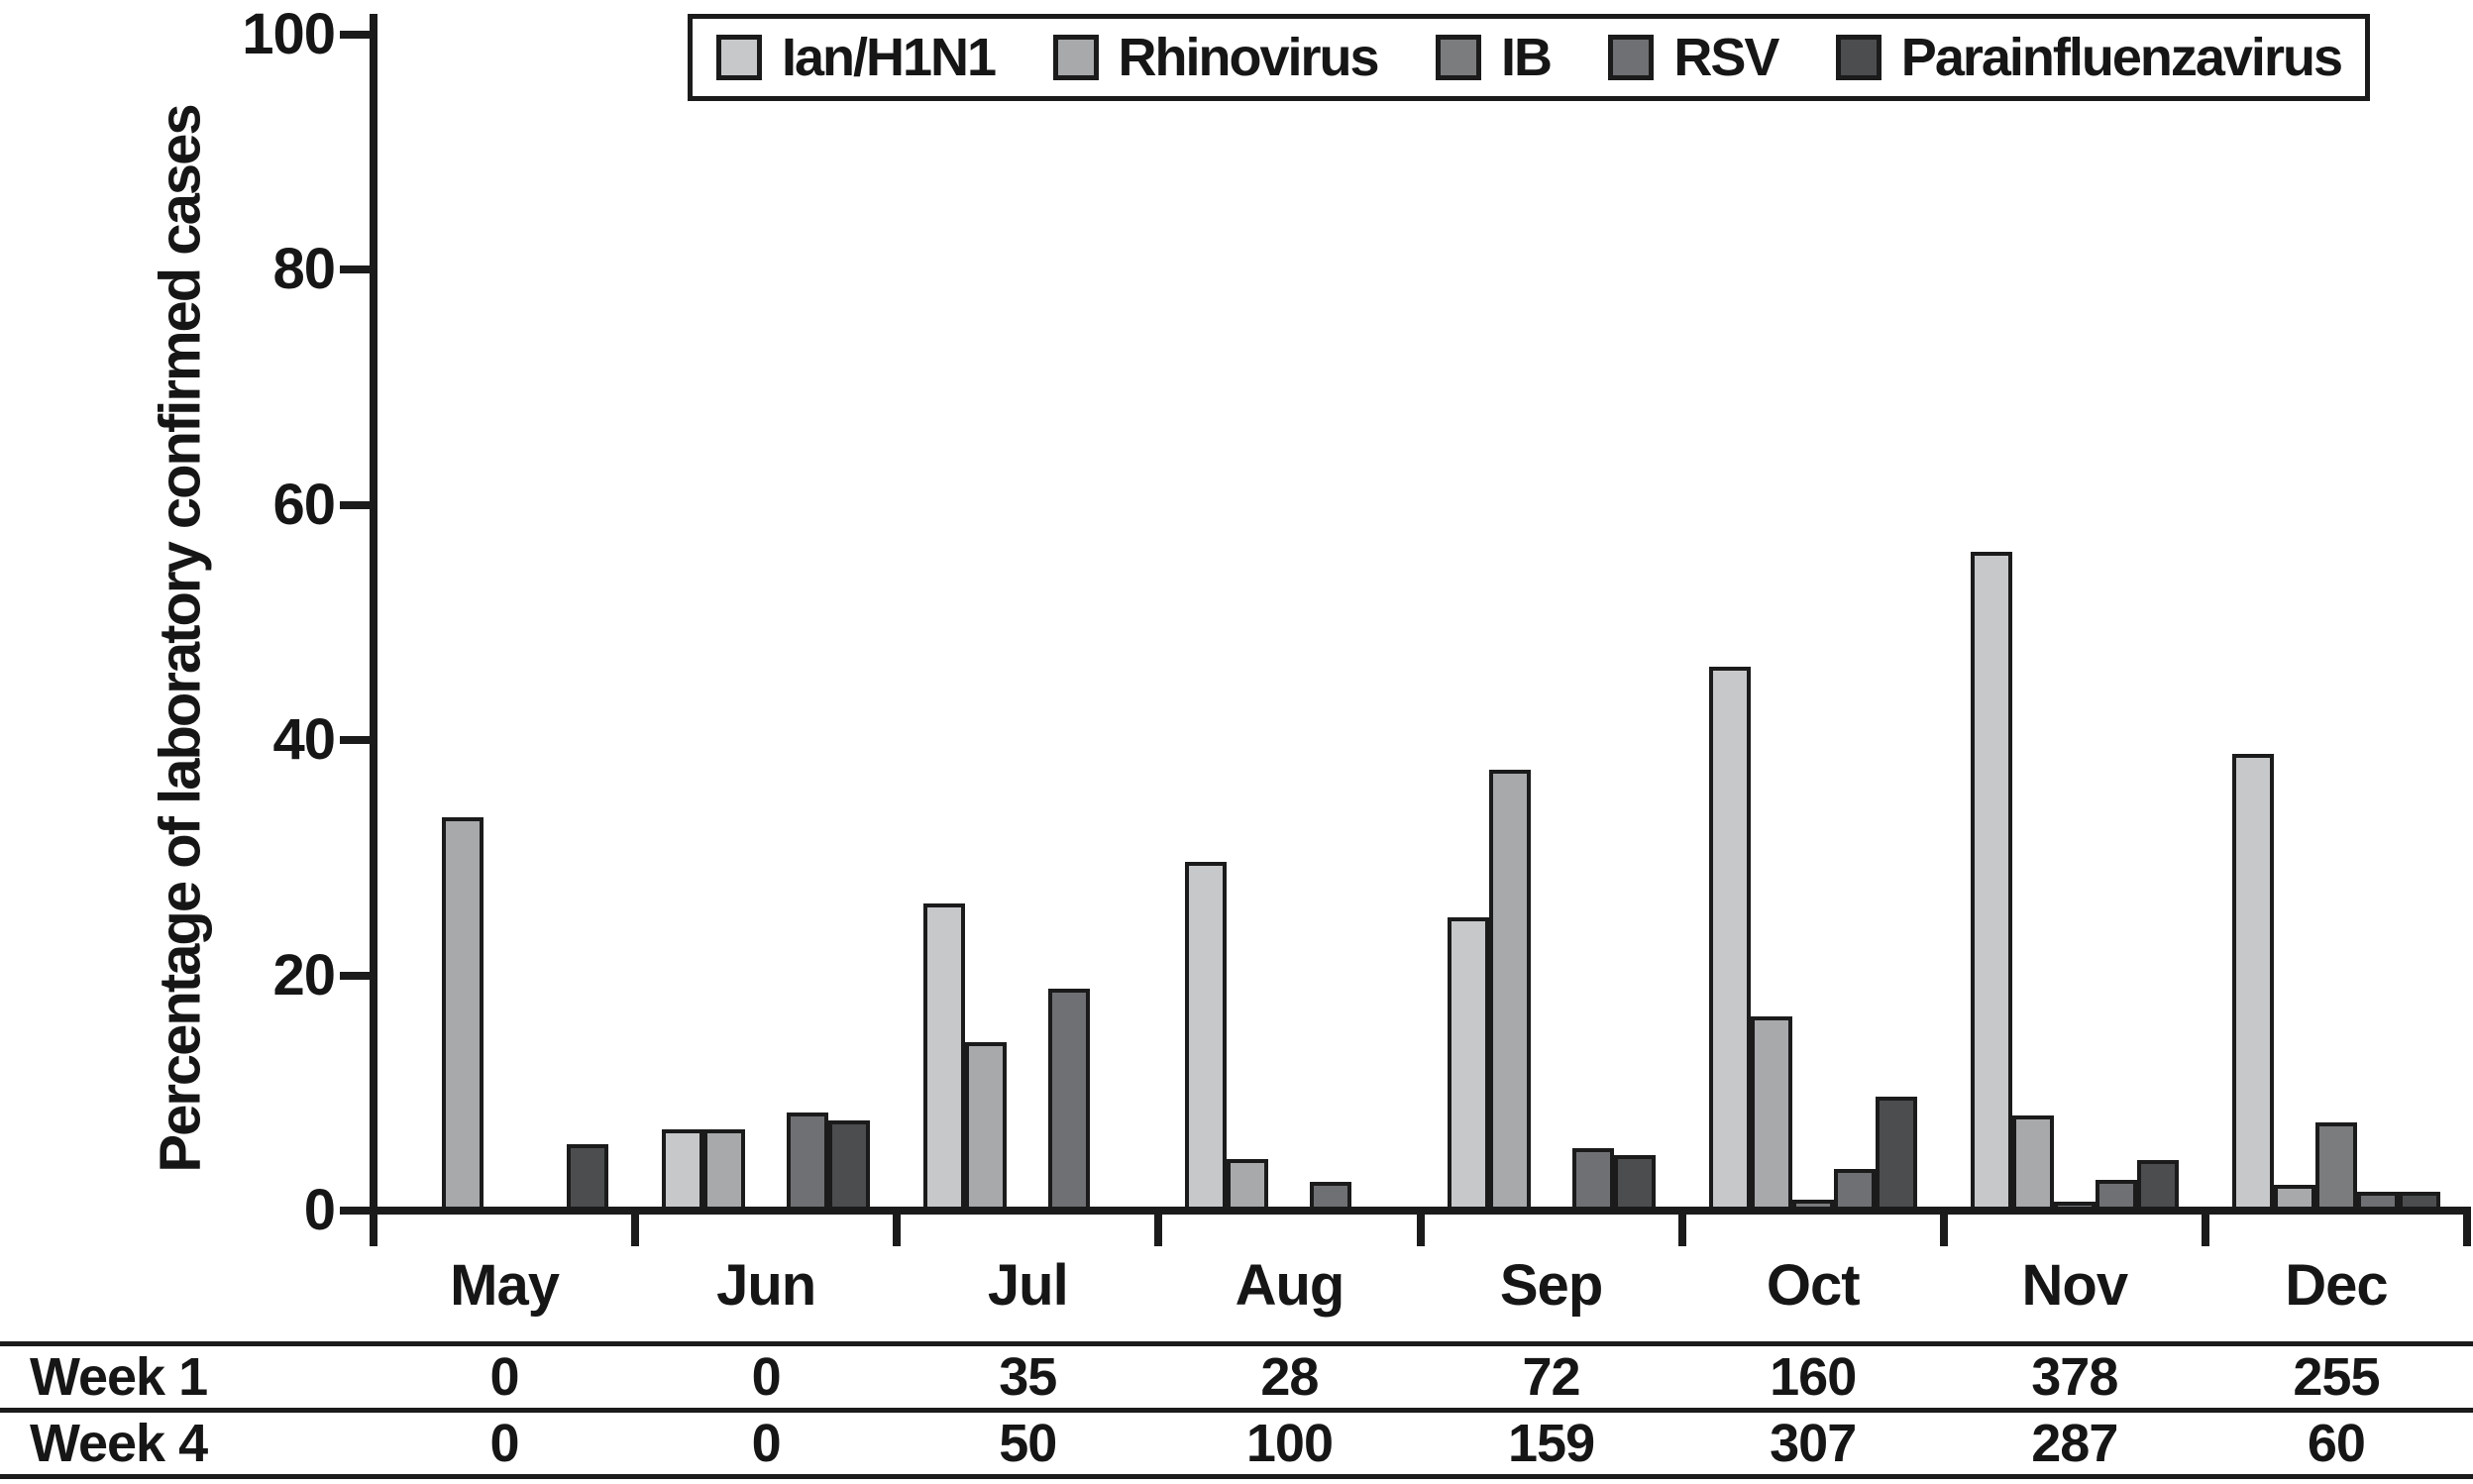  What do you see at coordinates (2074, 1443) in the screenshot?
I see `table-cell-nov-week-4: 287` at bounding box center [2074, 1443].